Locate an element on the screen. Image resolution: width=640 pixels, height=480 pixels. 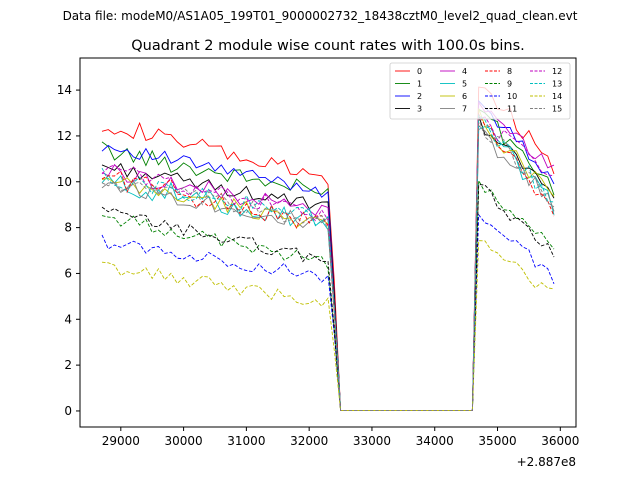
legend-box is located at coordinates (480, 91).